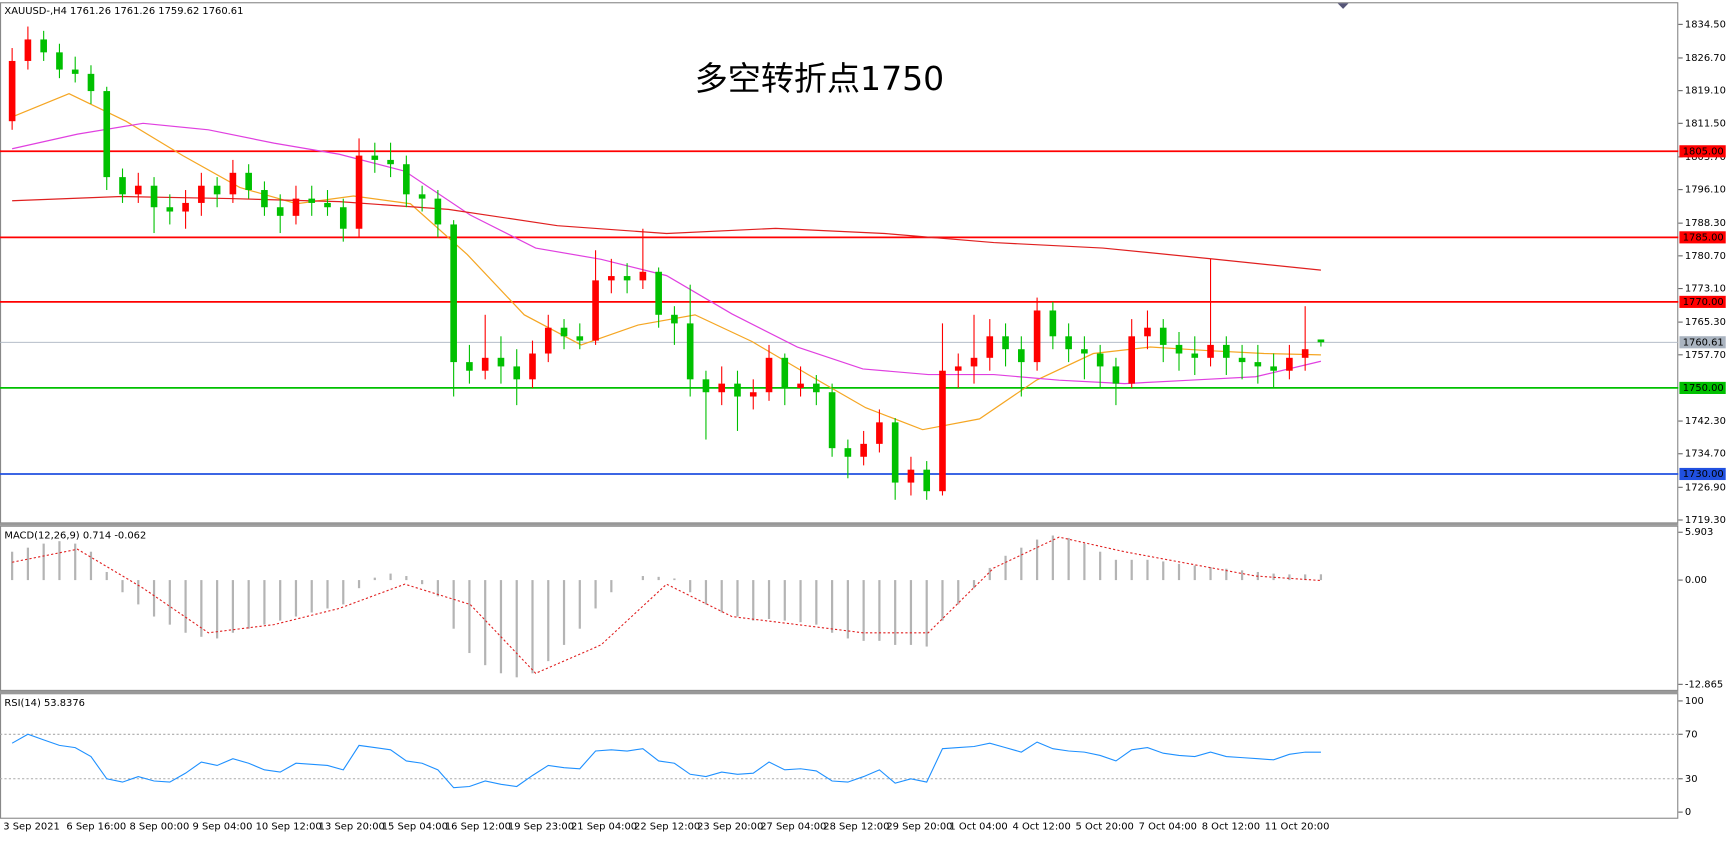 Image resolution: width=1729 pixels, height=843 pixels. What do you see at coordinates (223, 827) in the screenshot?
I see `x-tick-label: 9 Sep 04:00` at bounding box center [223, 827].